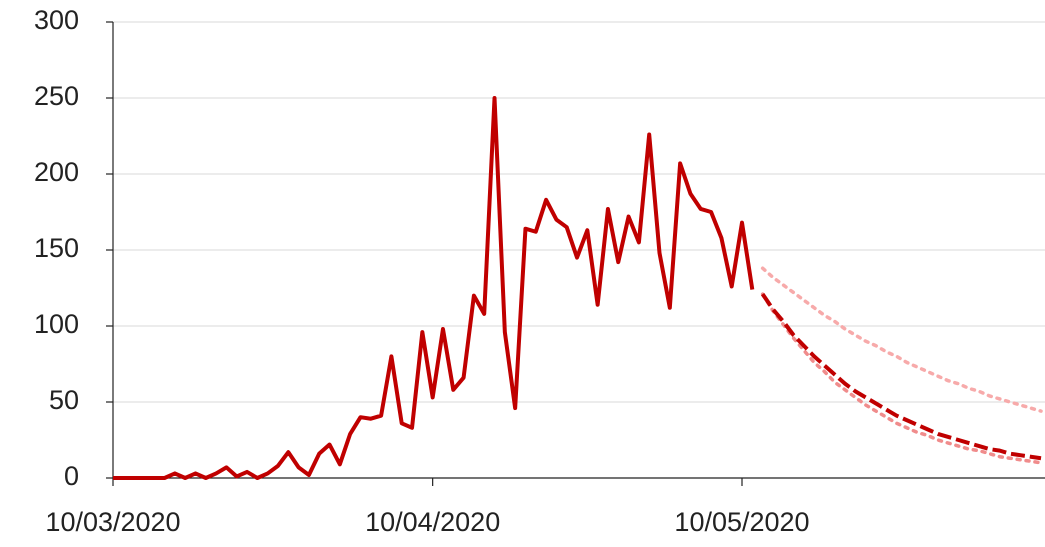 The height and width of the screenshot is (547, 1045). I want to click on y-tick-label: 200, so click(56, 172).